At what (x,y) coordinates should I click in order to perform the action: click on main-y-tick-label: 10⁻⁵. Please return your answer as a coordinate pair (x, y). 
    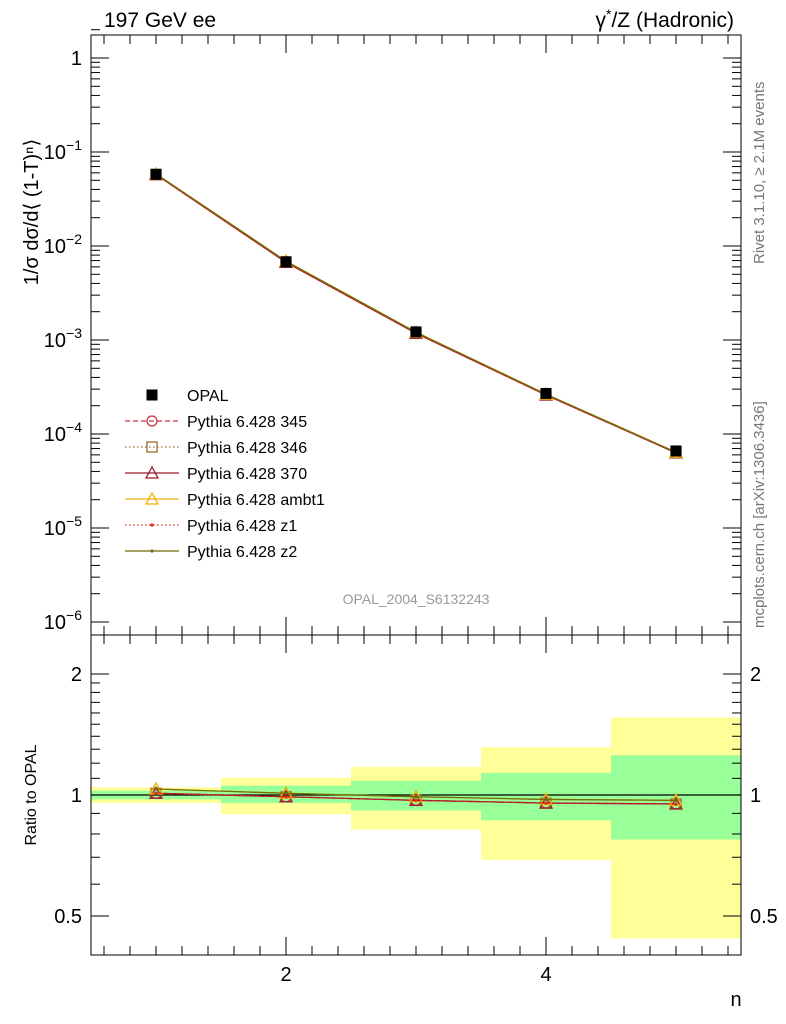
    Looking at the image, I should click on (63, 526).